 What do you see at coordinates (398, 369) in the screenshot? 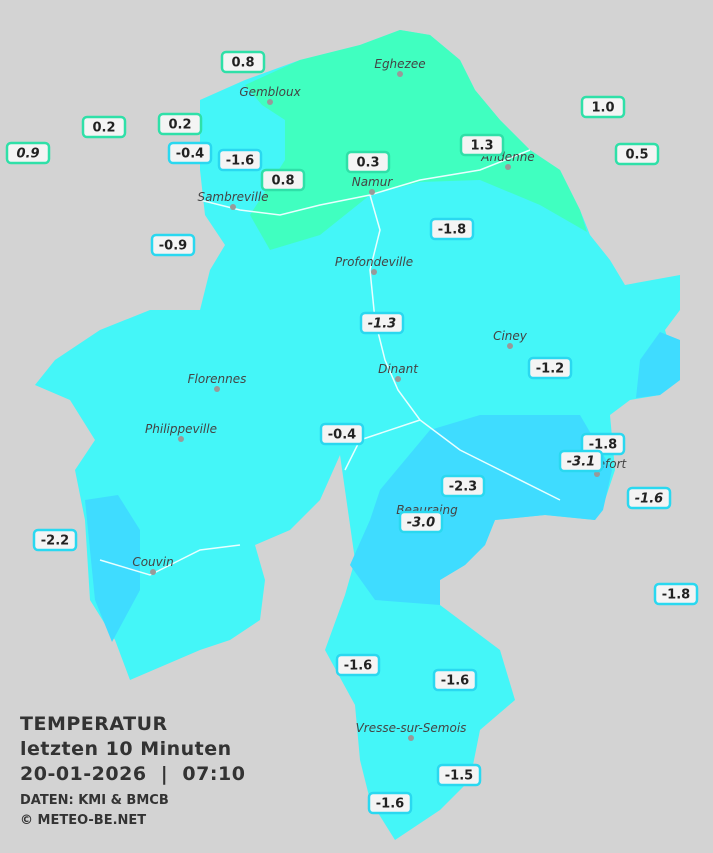
I see `city-name: Dinant` at bounding box center [398, 369].